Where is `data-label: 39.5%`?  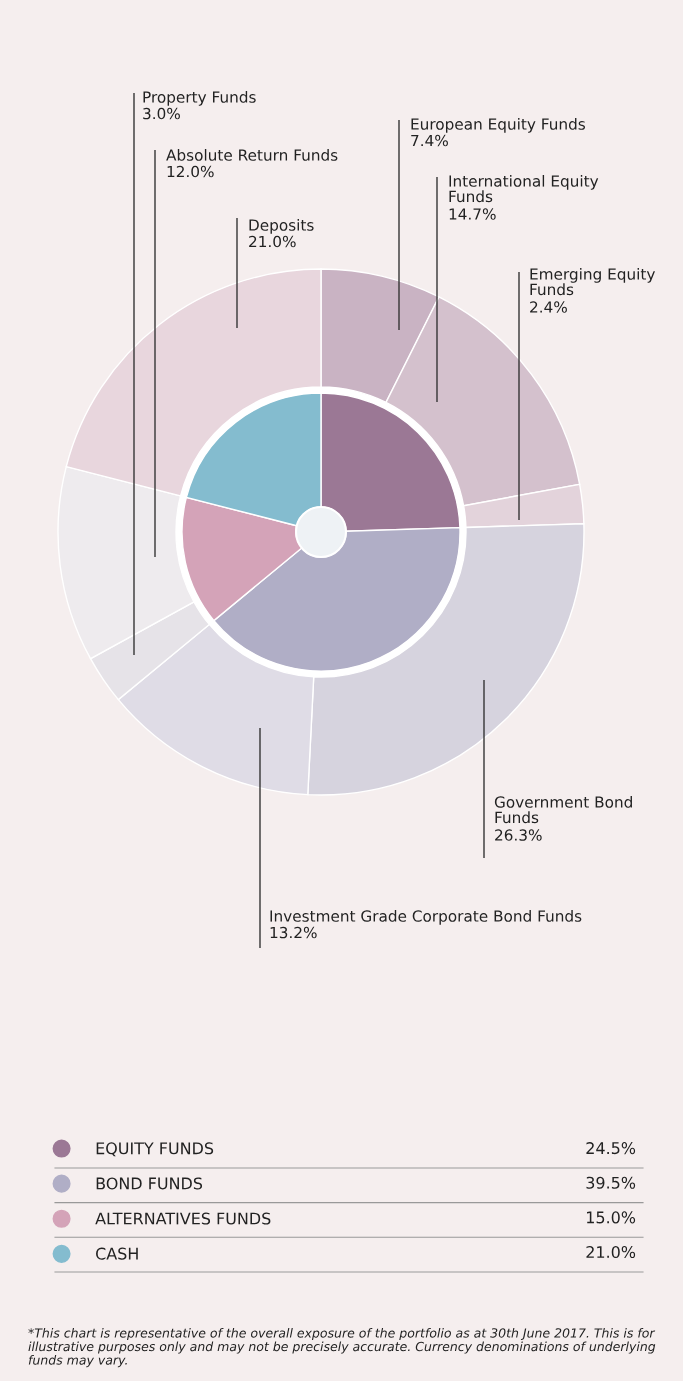
data-label: 39.5% is located at coordinates (611, 1182).